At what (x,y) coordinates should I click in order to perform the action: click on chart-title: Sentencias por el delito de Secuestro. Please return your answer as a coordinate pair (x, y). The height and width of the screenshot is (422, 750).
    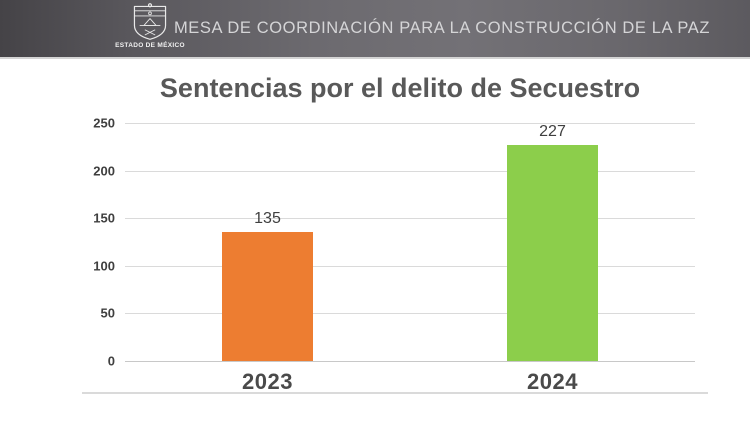
    Looking at the image, I should click on (400, 88).